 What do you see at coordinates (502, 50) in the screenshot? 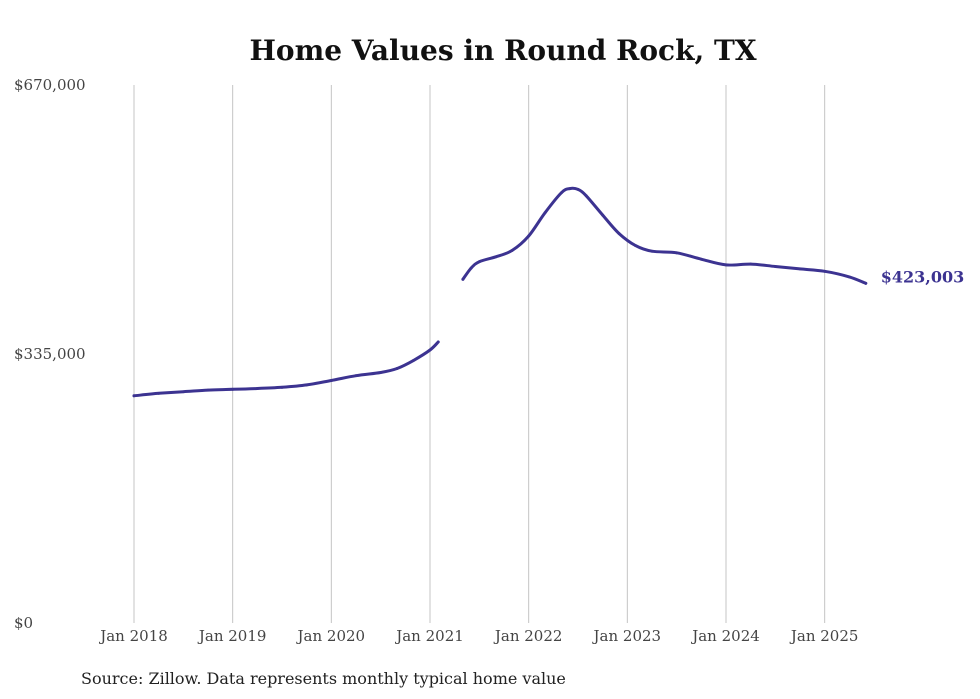
I see `chart-title: Home Values in Round Rock, TX` at bounding box center [502, 50].